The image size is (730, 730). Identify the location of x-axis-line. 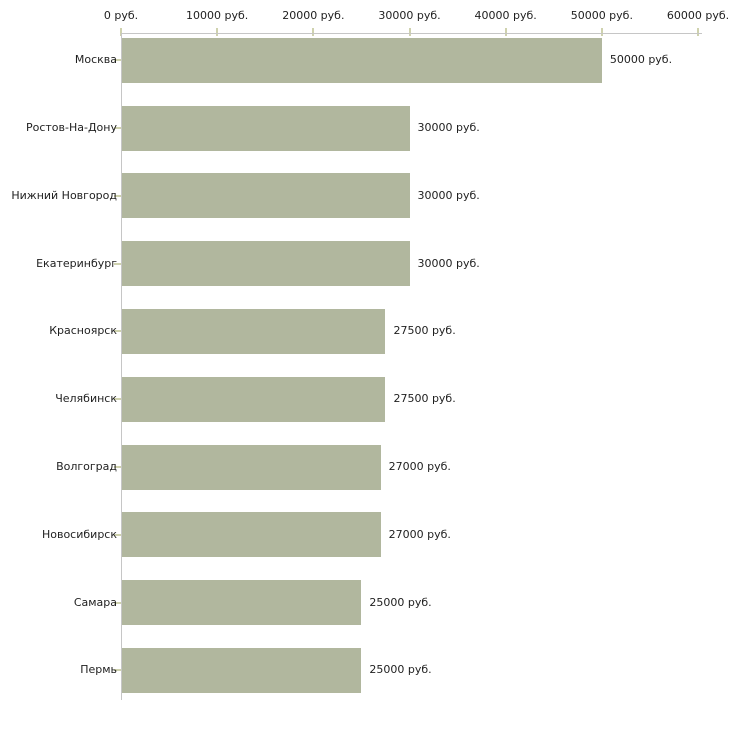
(411, 33).